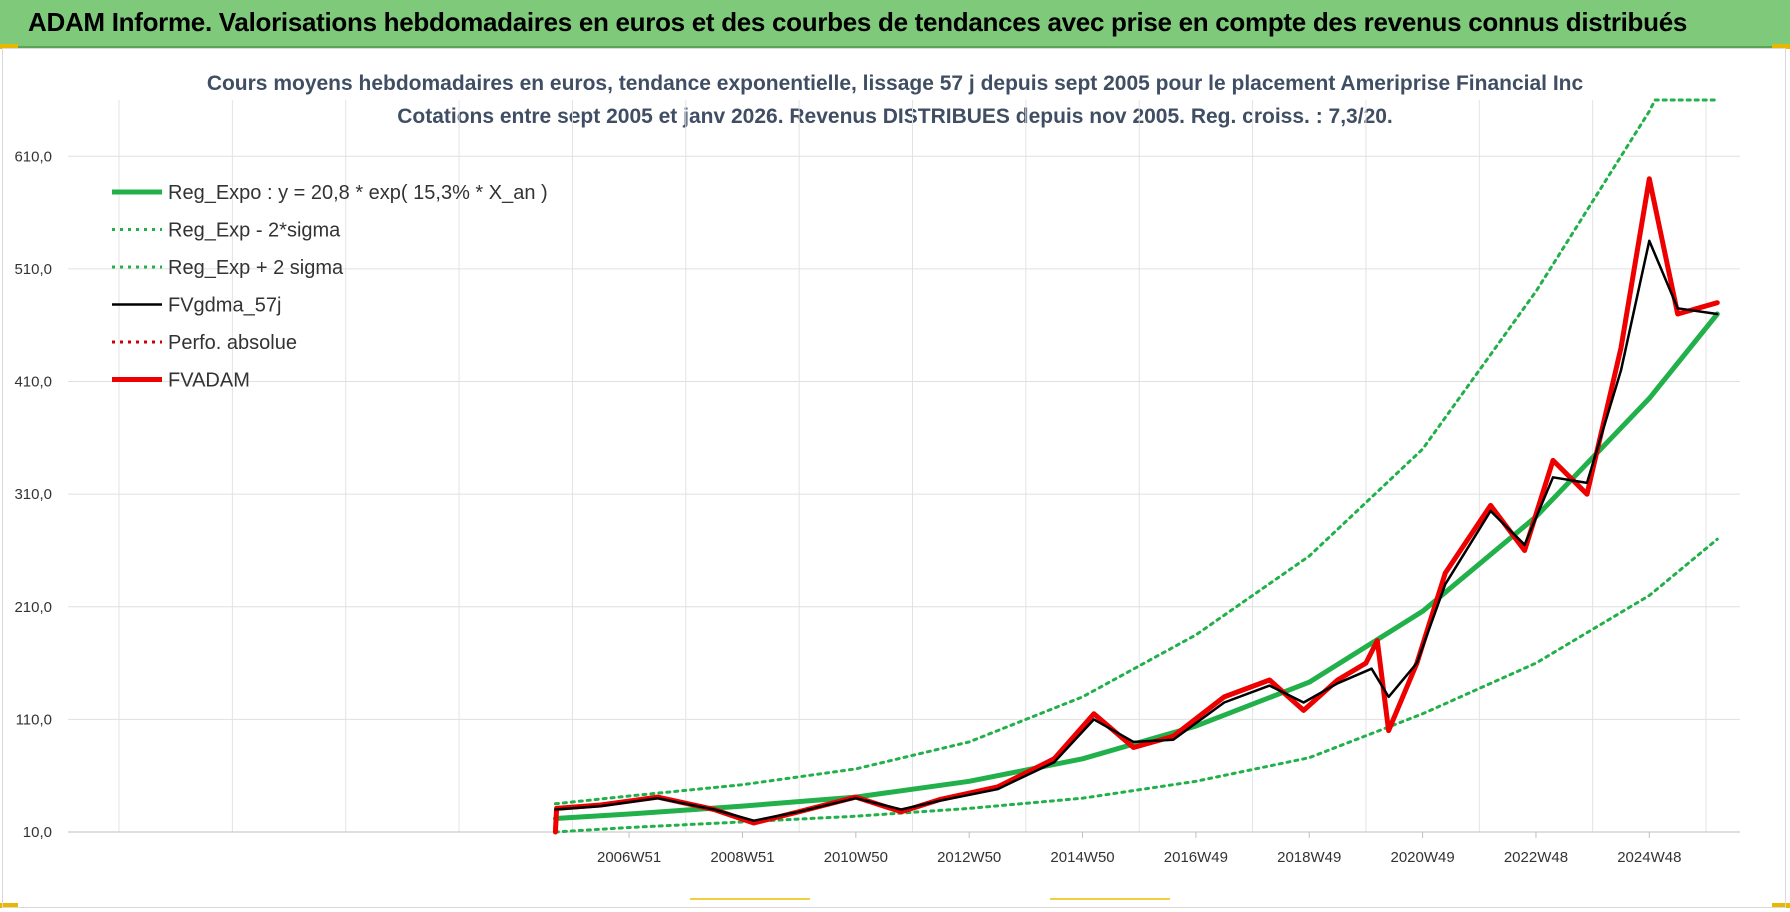 The height and width of the screenshot is (912, 1790). What do you see at coordinates (629, 857) in the screenshot?
I see `x-tick-label: 2006W51` at bounding box center [629, 857].